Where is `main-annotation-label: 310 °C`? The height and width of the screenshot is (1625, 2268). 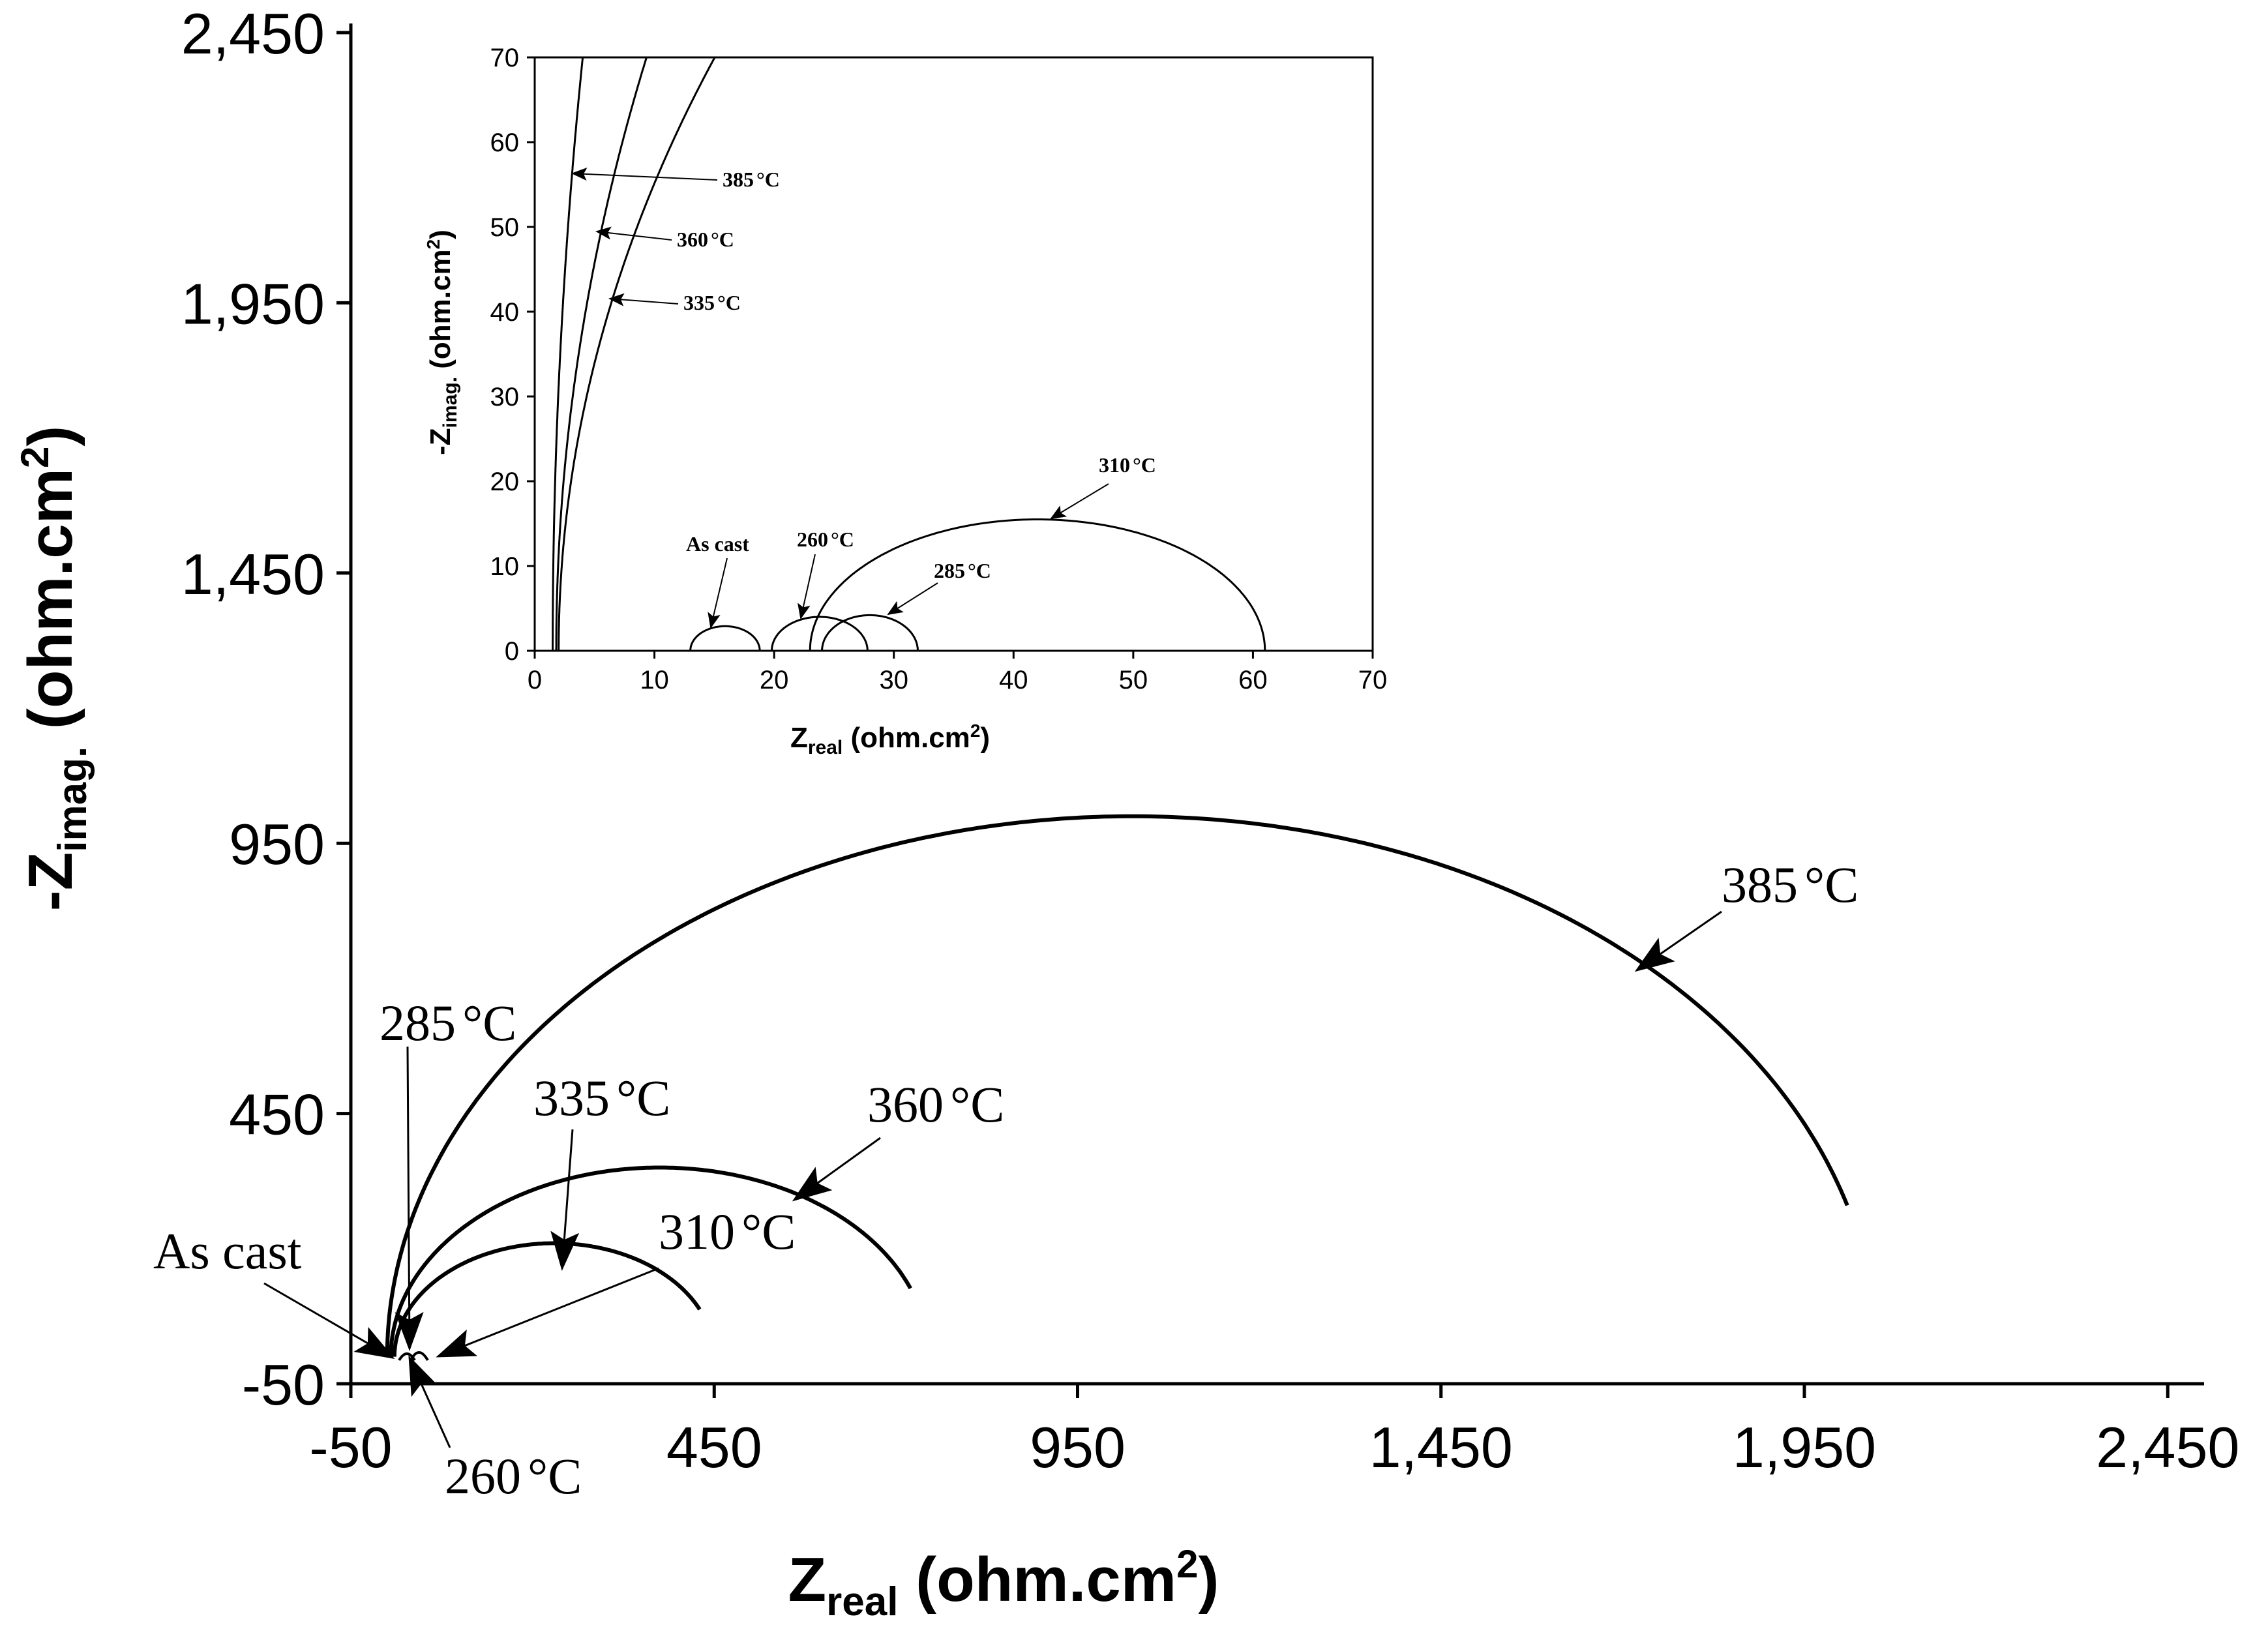
main-annotation-label: 310 °C is located at coordinates (727, 1231).